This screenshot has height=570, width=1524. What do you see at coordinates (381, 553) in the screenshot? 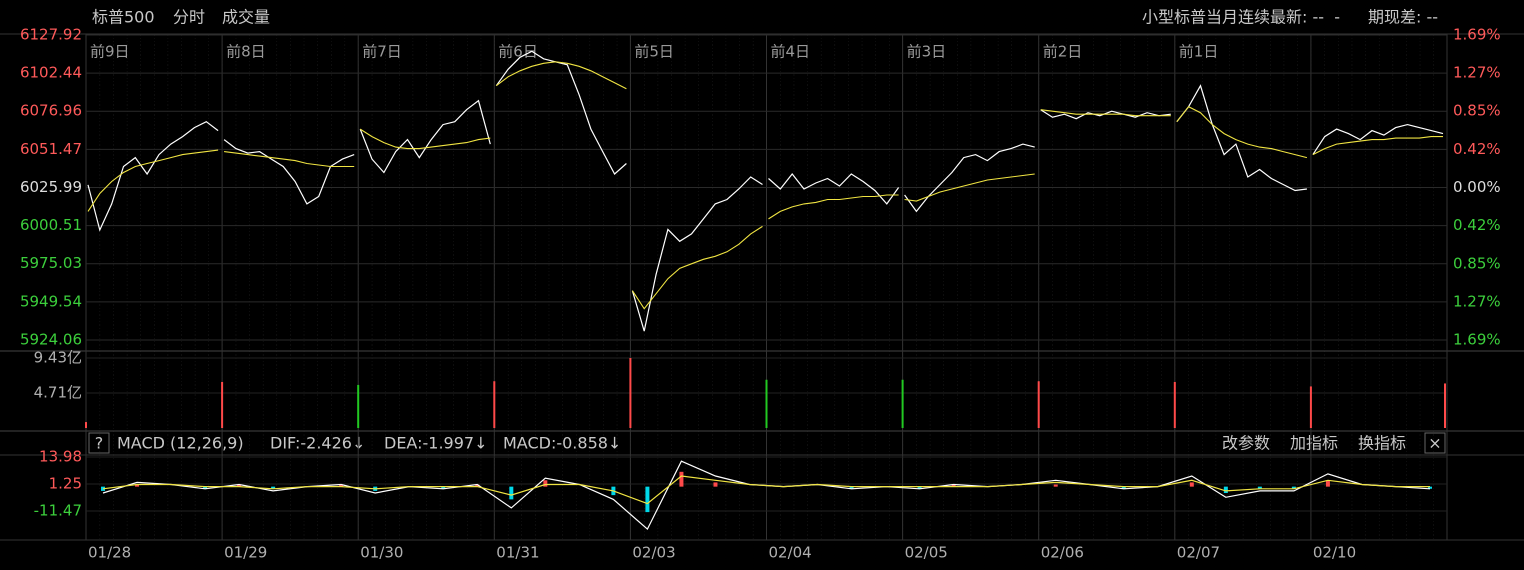
I see `x-tick-label: 01/30` at bounding box center [381, 553].